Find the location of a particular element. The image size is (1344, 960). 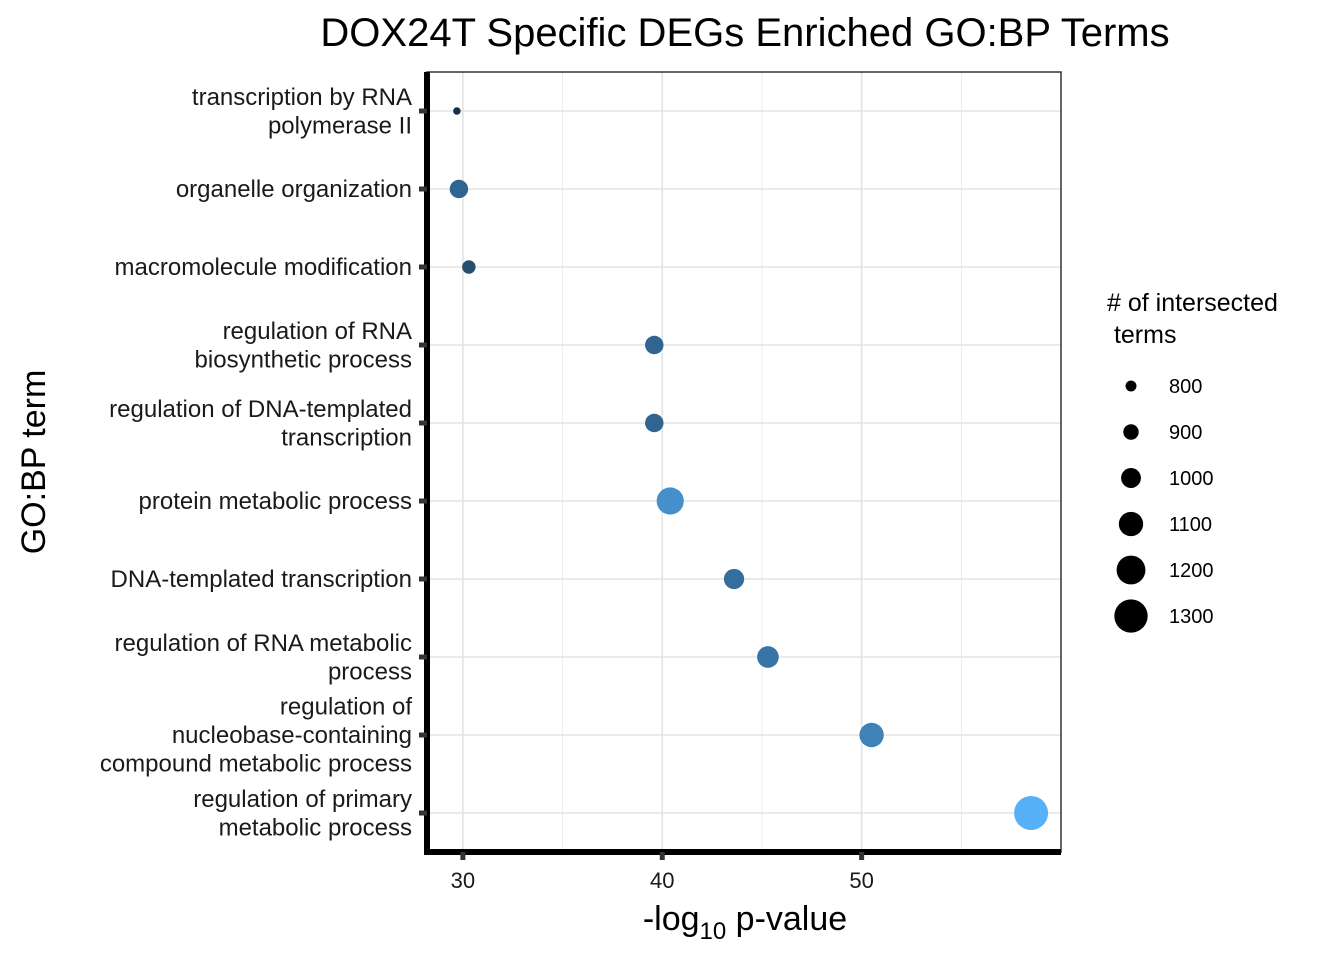

legend-key-label: 1300 is located at coordinates (1191, 617).